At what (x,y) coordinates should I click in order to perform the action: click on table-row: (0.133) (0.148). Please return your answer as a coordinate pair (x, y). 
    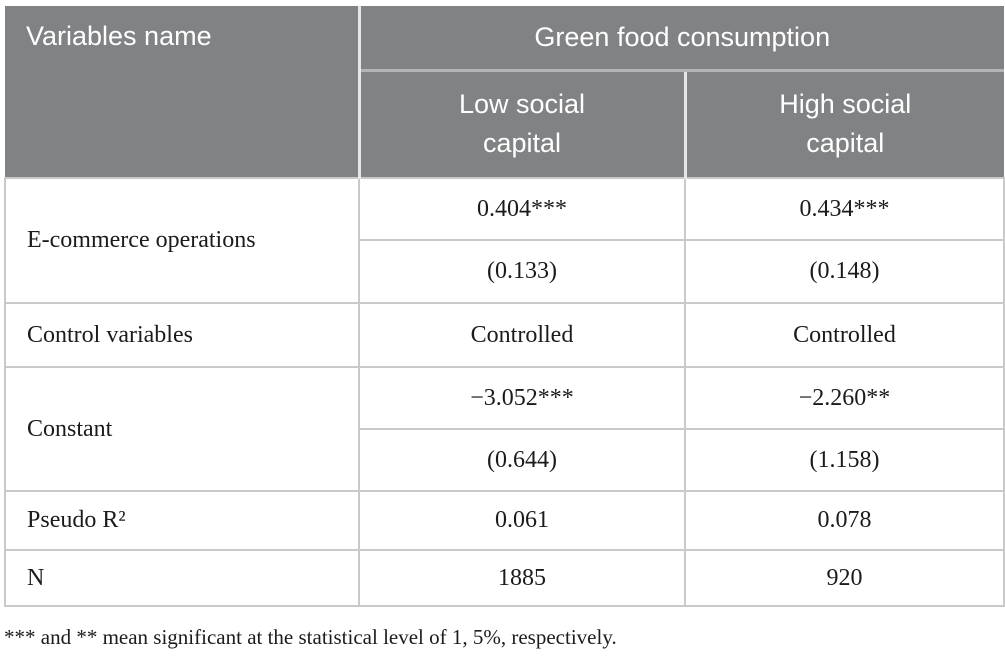
    Looking at the image, I should click on (505, 271).